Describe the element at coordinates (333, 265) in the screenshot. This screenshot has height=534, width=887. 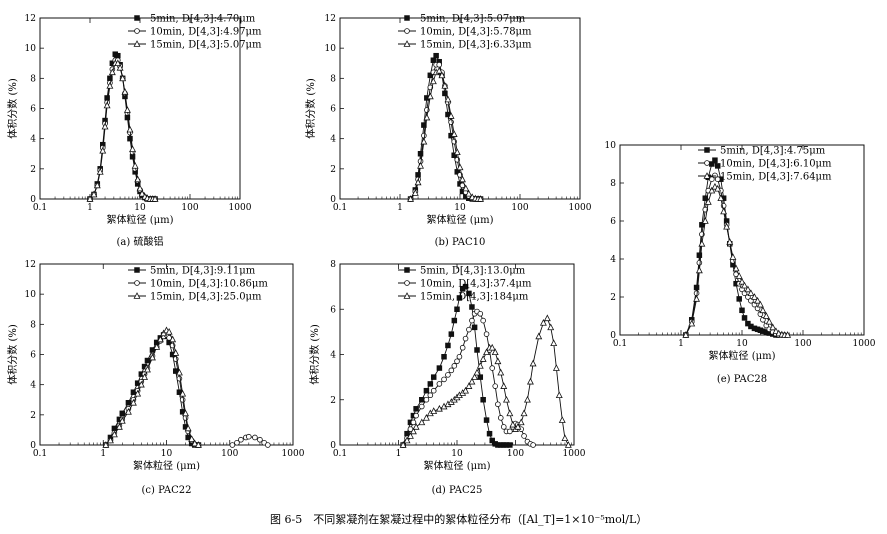
I see `y-tick-label: 8` at that location.